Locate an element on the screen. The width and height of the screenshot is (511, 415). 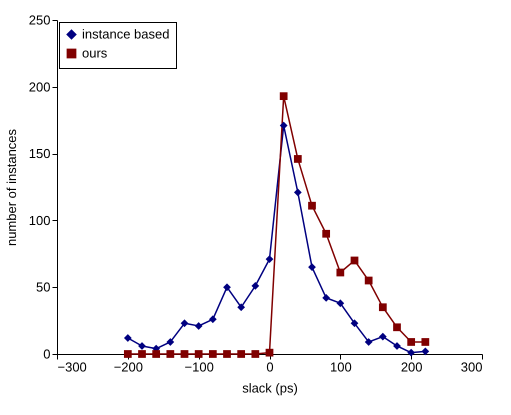
x-axis-title: slack (ps) is located at coordinates (270, 388).